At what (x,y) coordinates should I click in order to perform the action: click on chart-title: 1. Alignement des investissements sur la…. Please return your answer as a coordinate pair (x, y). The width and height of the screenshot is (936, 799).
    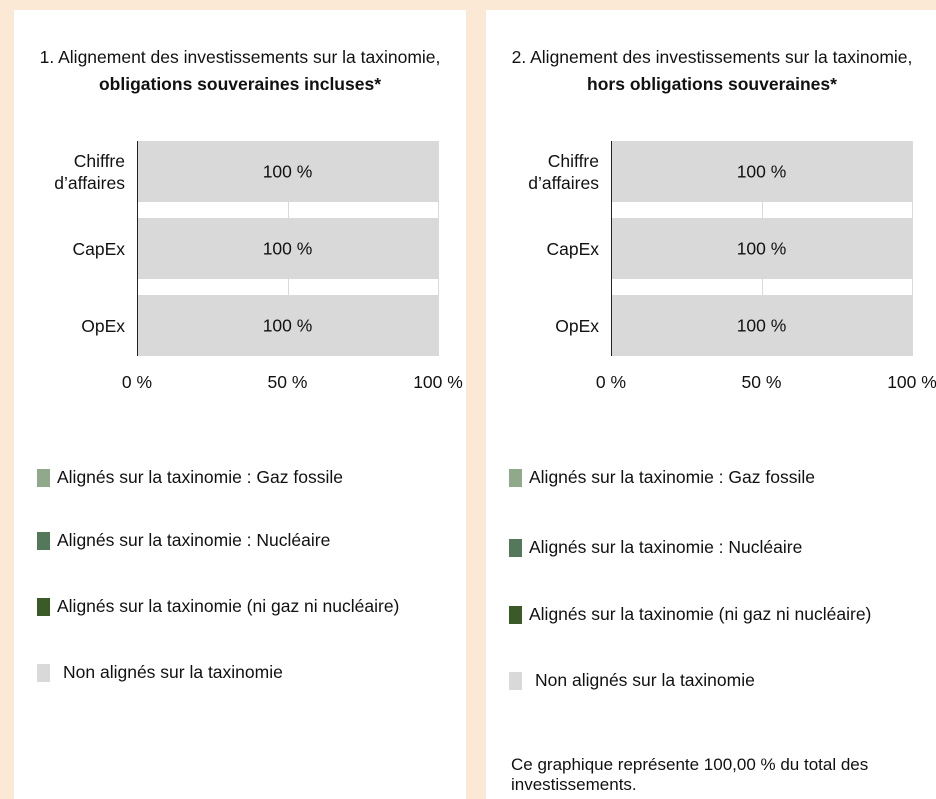
    Looking at the image, I should click on (240, 71).